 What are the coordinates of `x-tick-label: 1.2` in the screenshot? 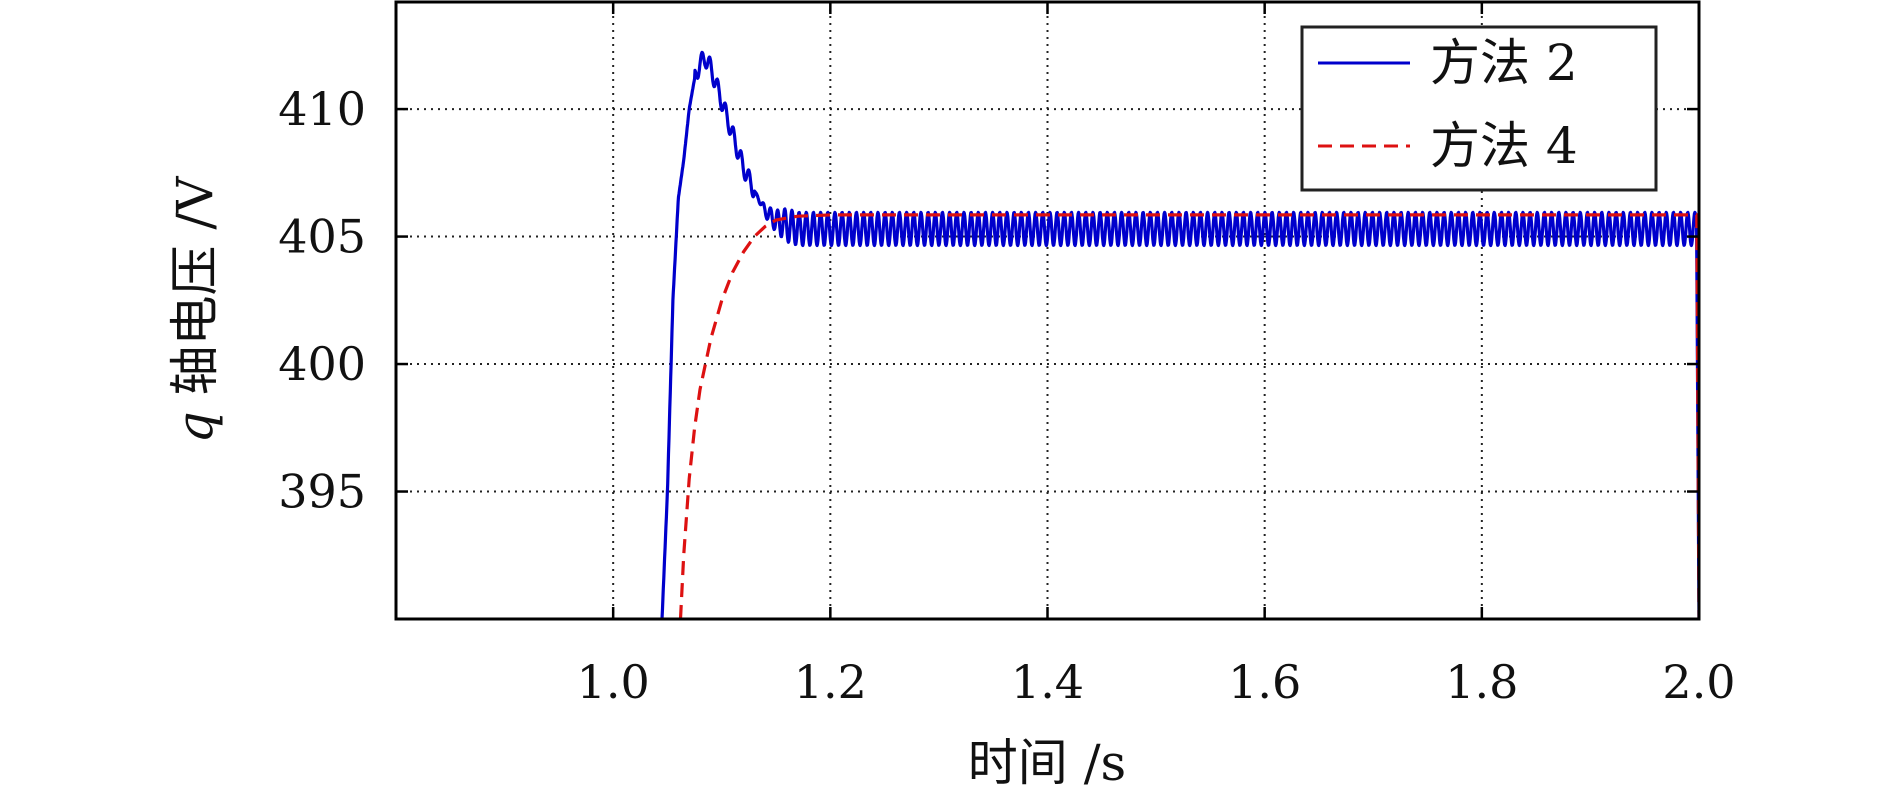 It's located at (830, 682).